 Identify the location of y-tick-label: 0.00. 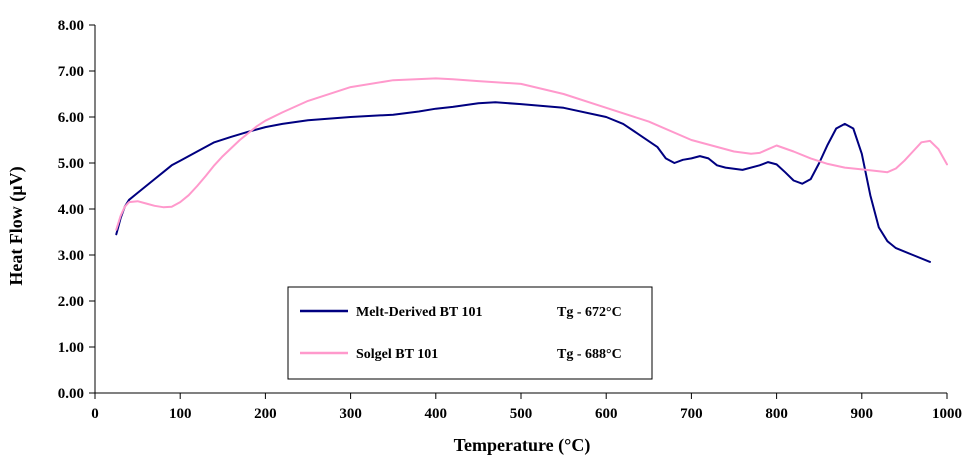
(71, 394).